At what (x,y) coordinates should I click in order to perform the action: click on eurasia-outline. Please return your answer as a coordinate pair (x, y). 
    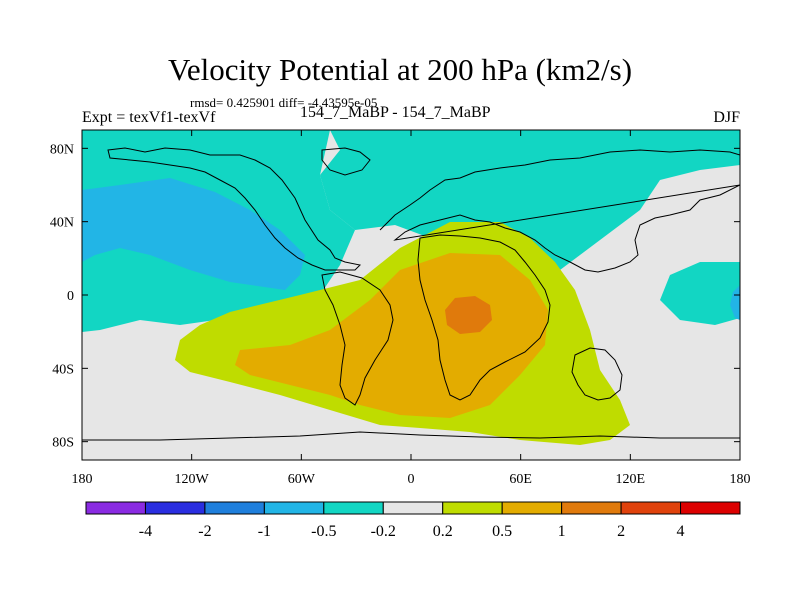
    Looking at the image, I should click on (559, 211).